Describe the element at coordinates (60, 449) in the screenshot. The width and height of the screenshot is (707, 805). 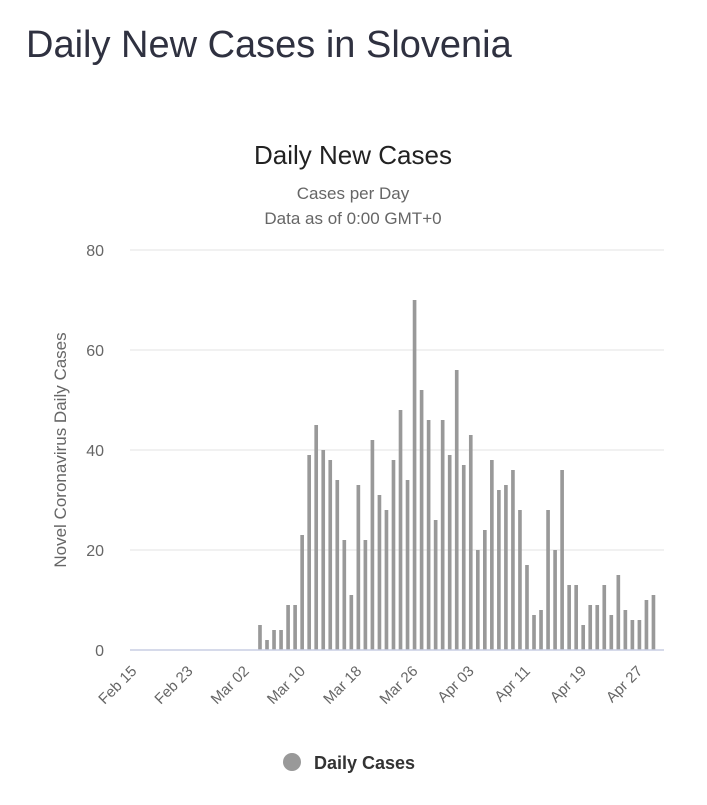
I see `y-axis-label: Novel Coronavirus Daily Cases` at that location.